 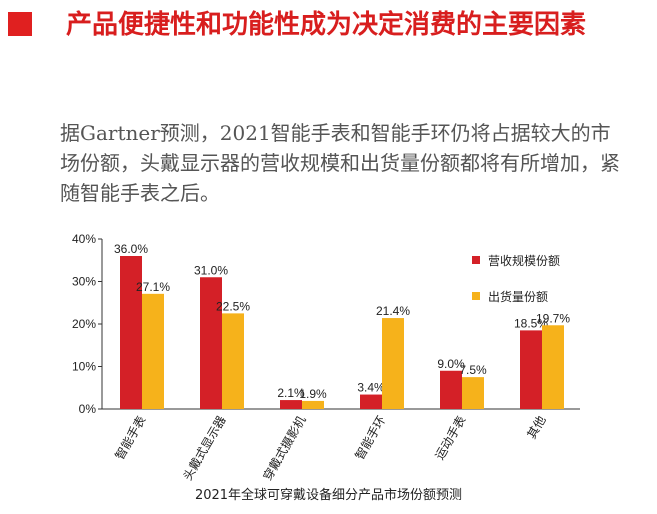 What do you see at coordinates (211, 270) in the screenshot?
I see `data-label-revenue: 31.0%` at bounding box center [211, 270].